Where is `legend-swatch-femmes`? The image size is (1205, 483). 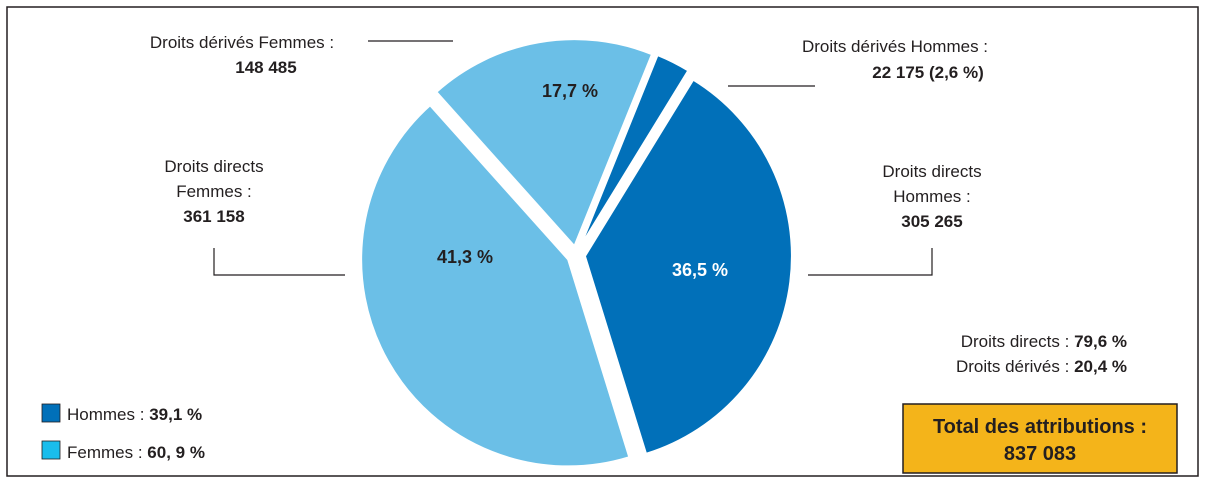
legend-swatch-femmes is located at coordinates (51, 450).